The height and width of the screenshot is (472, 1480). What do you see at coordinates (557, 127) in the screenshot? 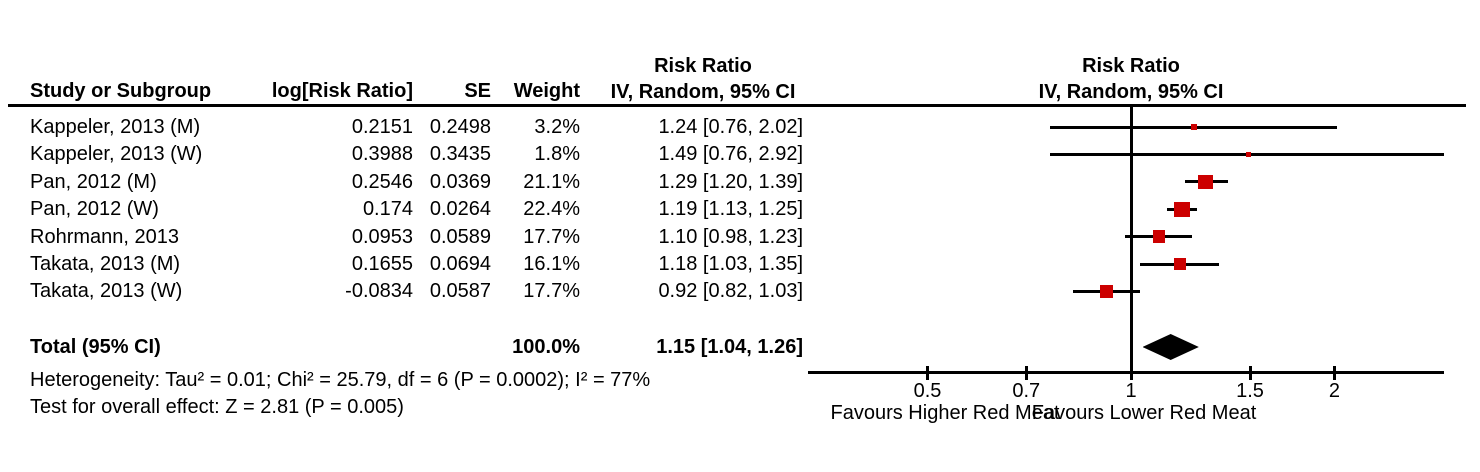
I see `weight-cell: 3.2%` at bounding box center [557, 127].